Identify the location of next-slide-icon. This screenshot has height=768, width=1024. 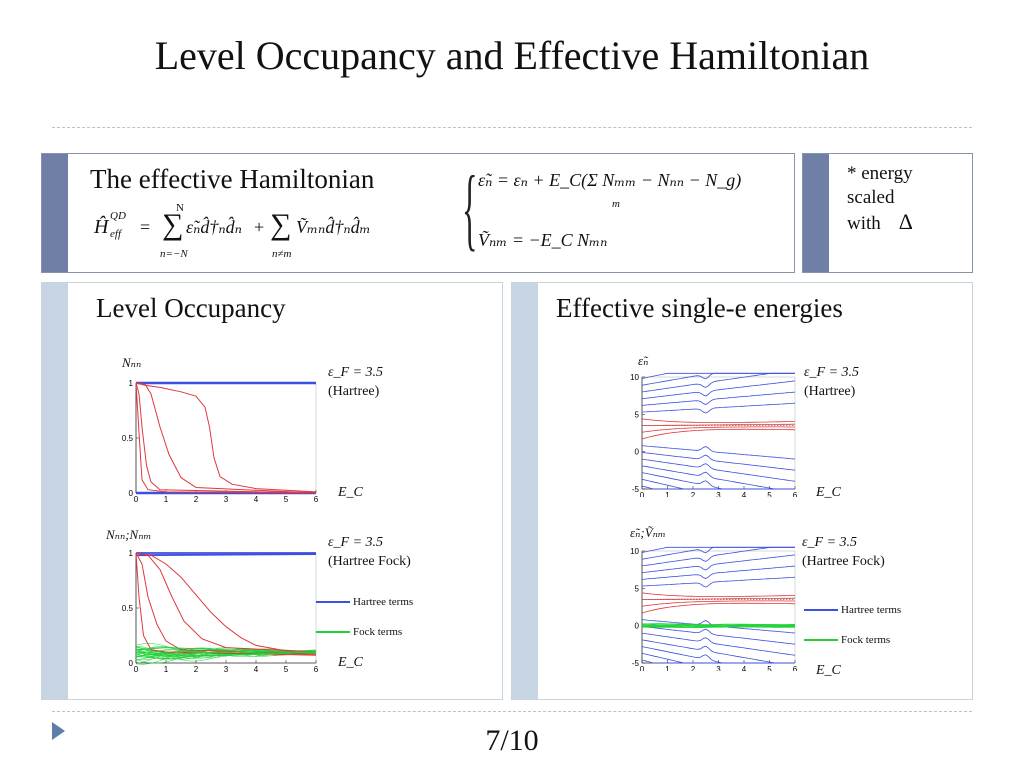
(58, 731).